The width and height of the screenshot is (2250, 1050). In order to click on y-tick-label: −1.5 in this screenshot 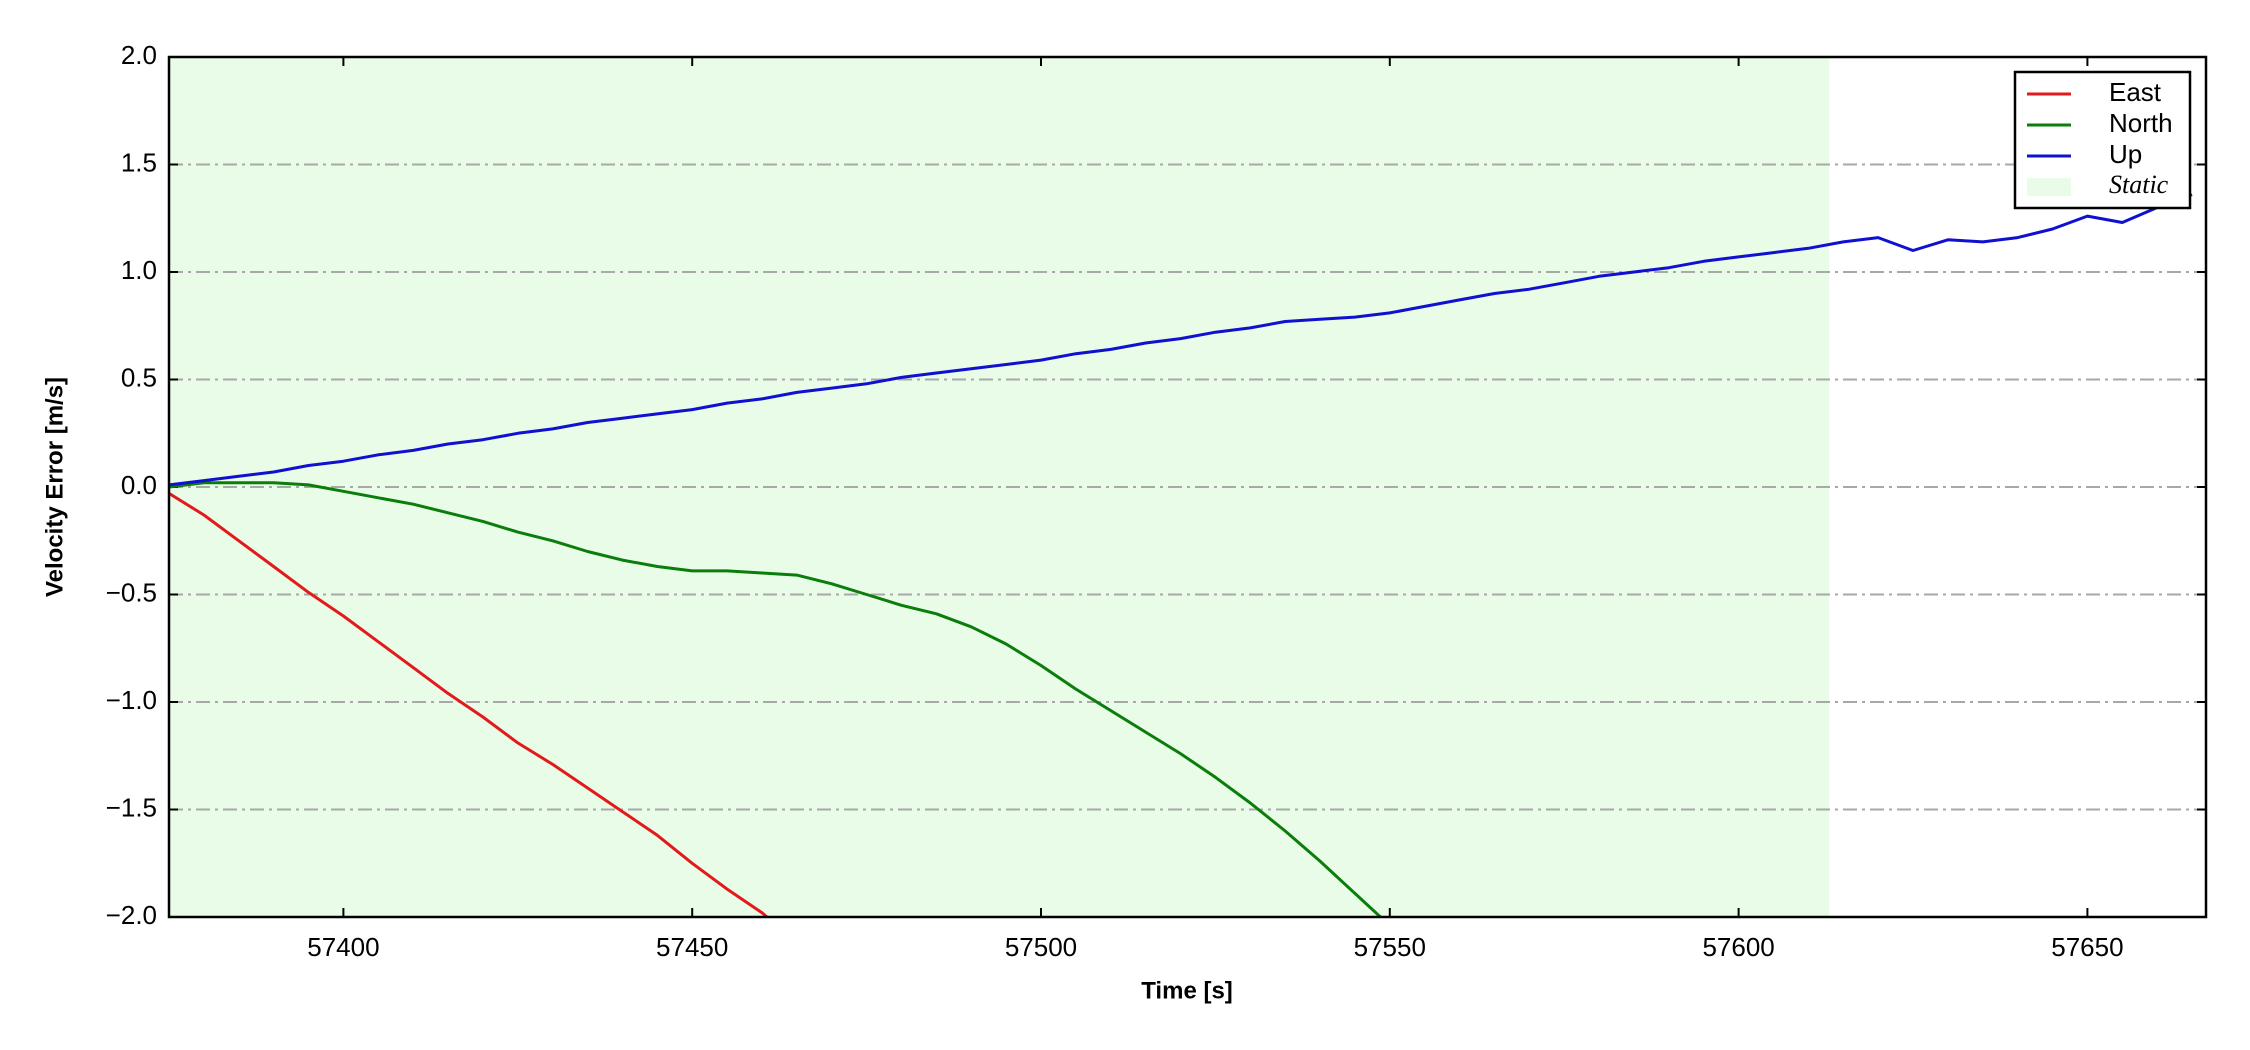, I will do `click(131, 807)`.